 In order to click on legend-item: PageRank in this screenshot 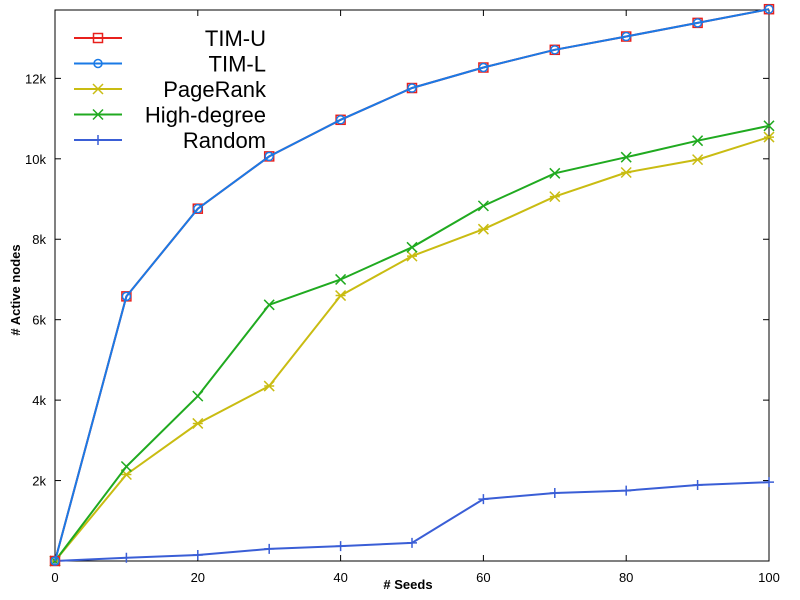, I will do `click(170, 89)`.